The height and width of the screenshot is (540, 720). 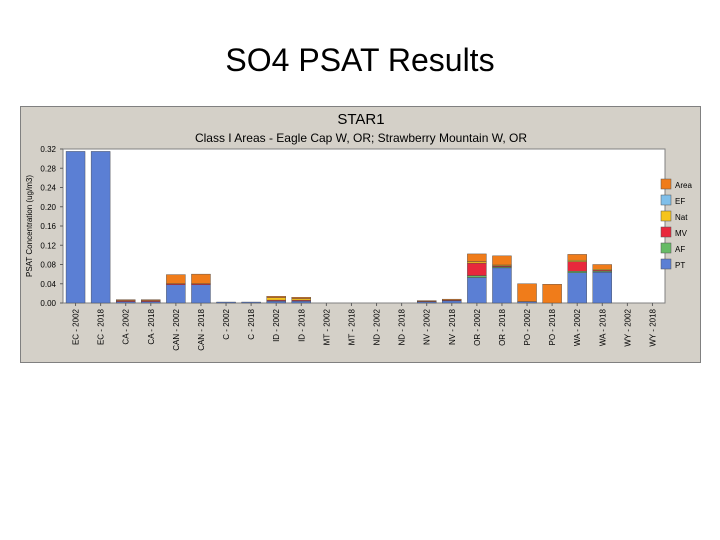 I want to click on x-tick-label: C - 2018, so click(x=251, y=323).